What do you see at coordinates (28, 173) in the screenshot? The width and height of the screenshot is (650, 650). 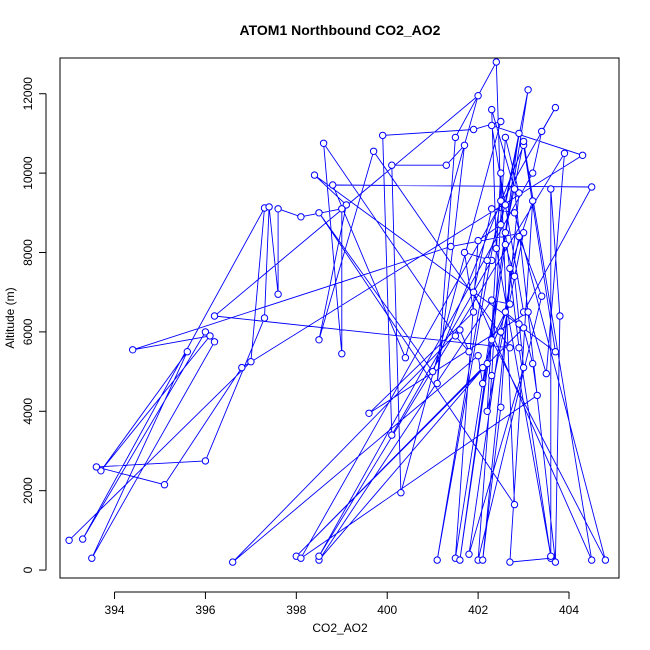 I see `y-tick-label-10000: 10000` at bounding box center [28, 173].